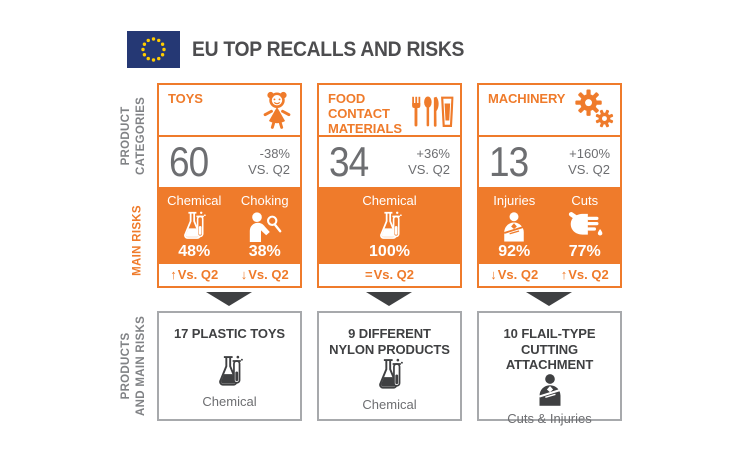 This screenshot has height=449, width=749. What do you see at coordinates (549, 162) in the screenshot?
I see `recall-count-row: 13 +160% VS. Q2` at bounding box center [549, 162].